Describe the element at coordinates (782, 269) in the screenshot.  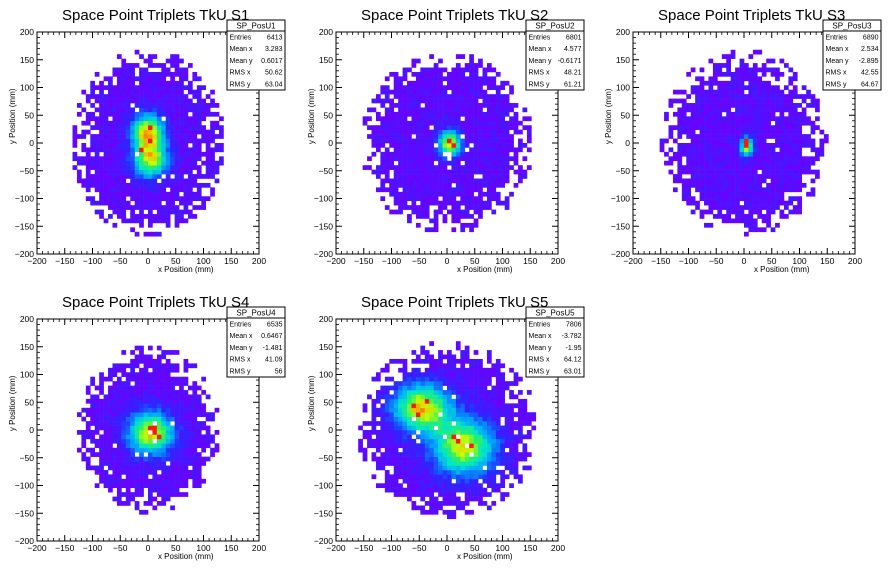
I see `x-axis-label: x Position (mm)` at that location.